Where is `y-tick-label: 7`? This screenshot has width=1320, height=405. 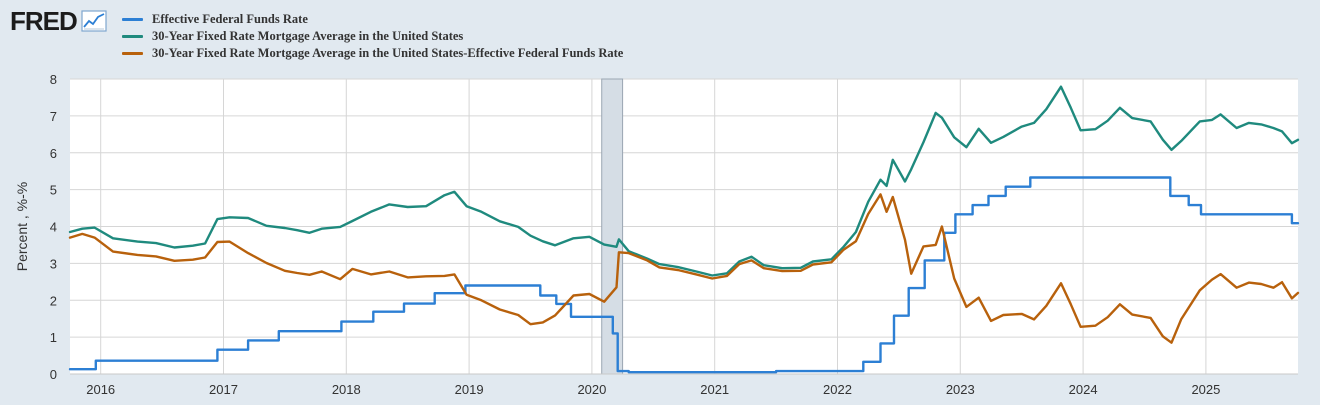 y-tick-label: 7 is located at coordinates (53, 116).